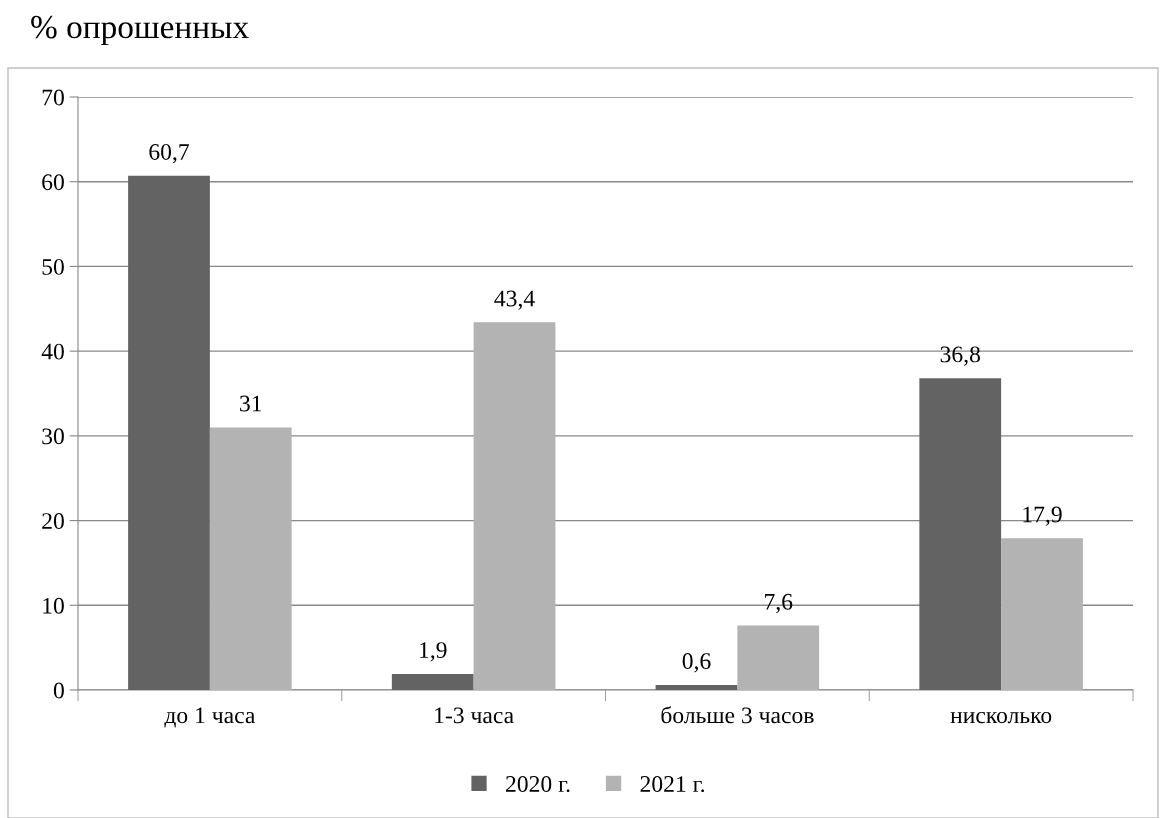  I want to click on y-tick-label: 60, so click(53, 182).